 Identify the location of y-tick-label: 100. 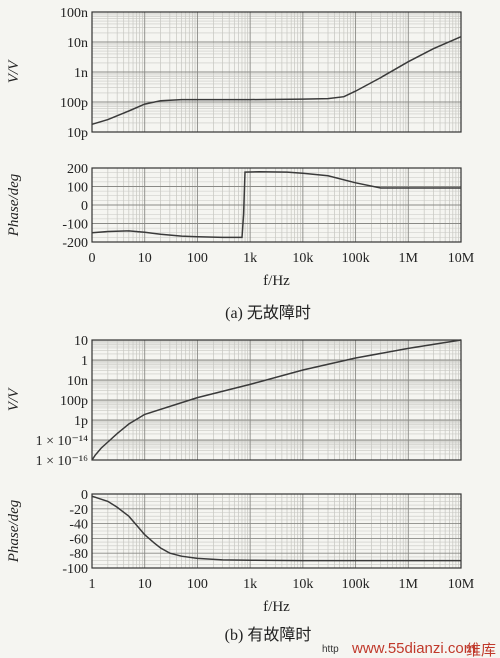
(77, 188).